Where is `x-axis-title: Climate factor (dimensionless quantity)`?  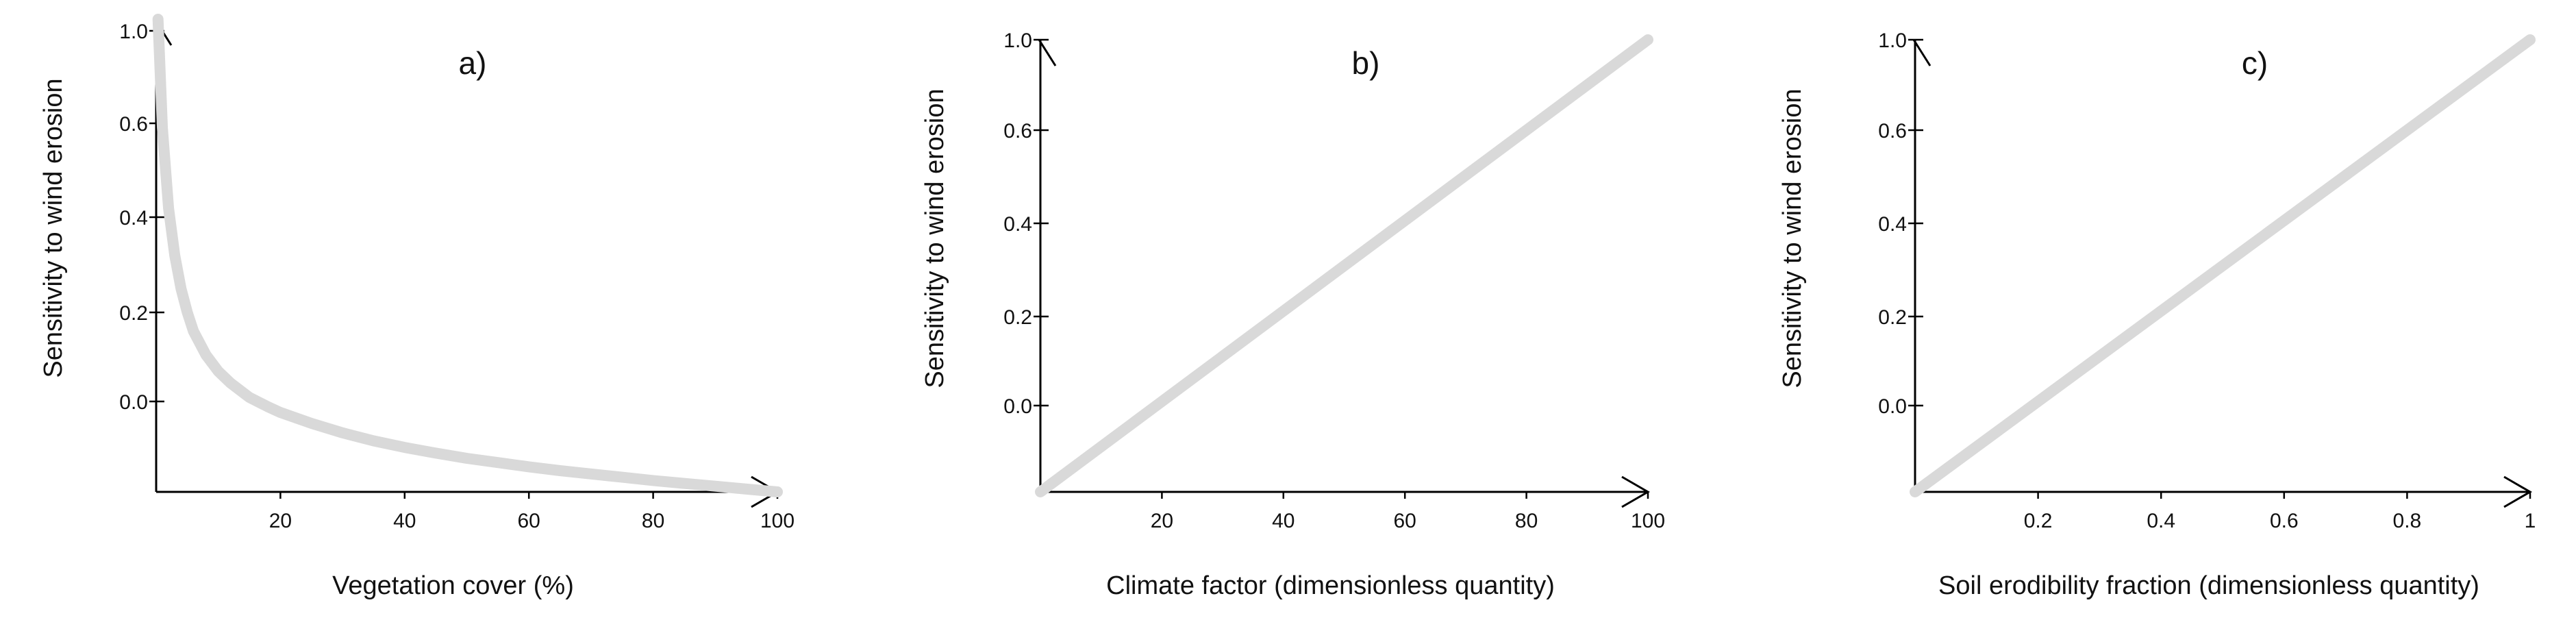
x-axis-title: Climate factor (dimensionless quantity) is located at coordinates (1330, 585).